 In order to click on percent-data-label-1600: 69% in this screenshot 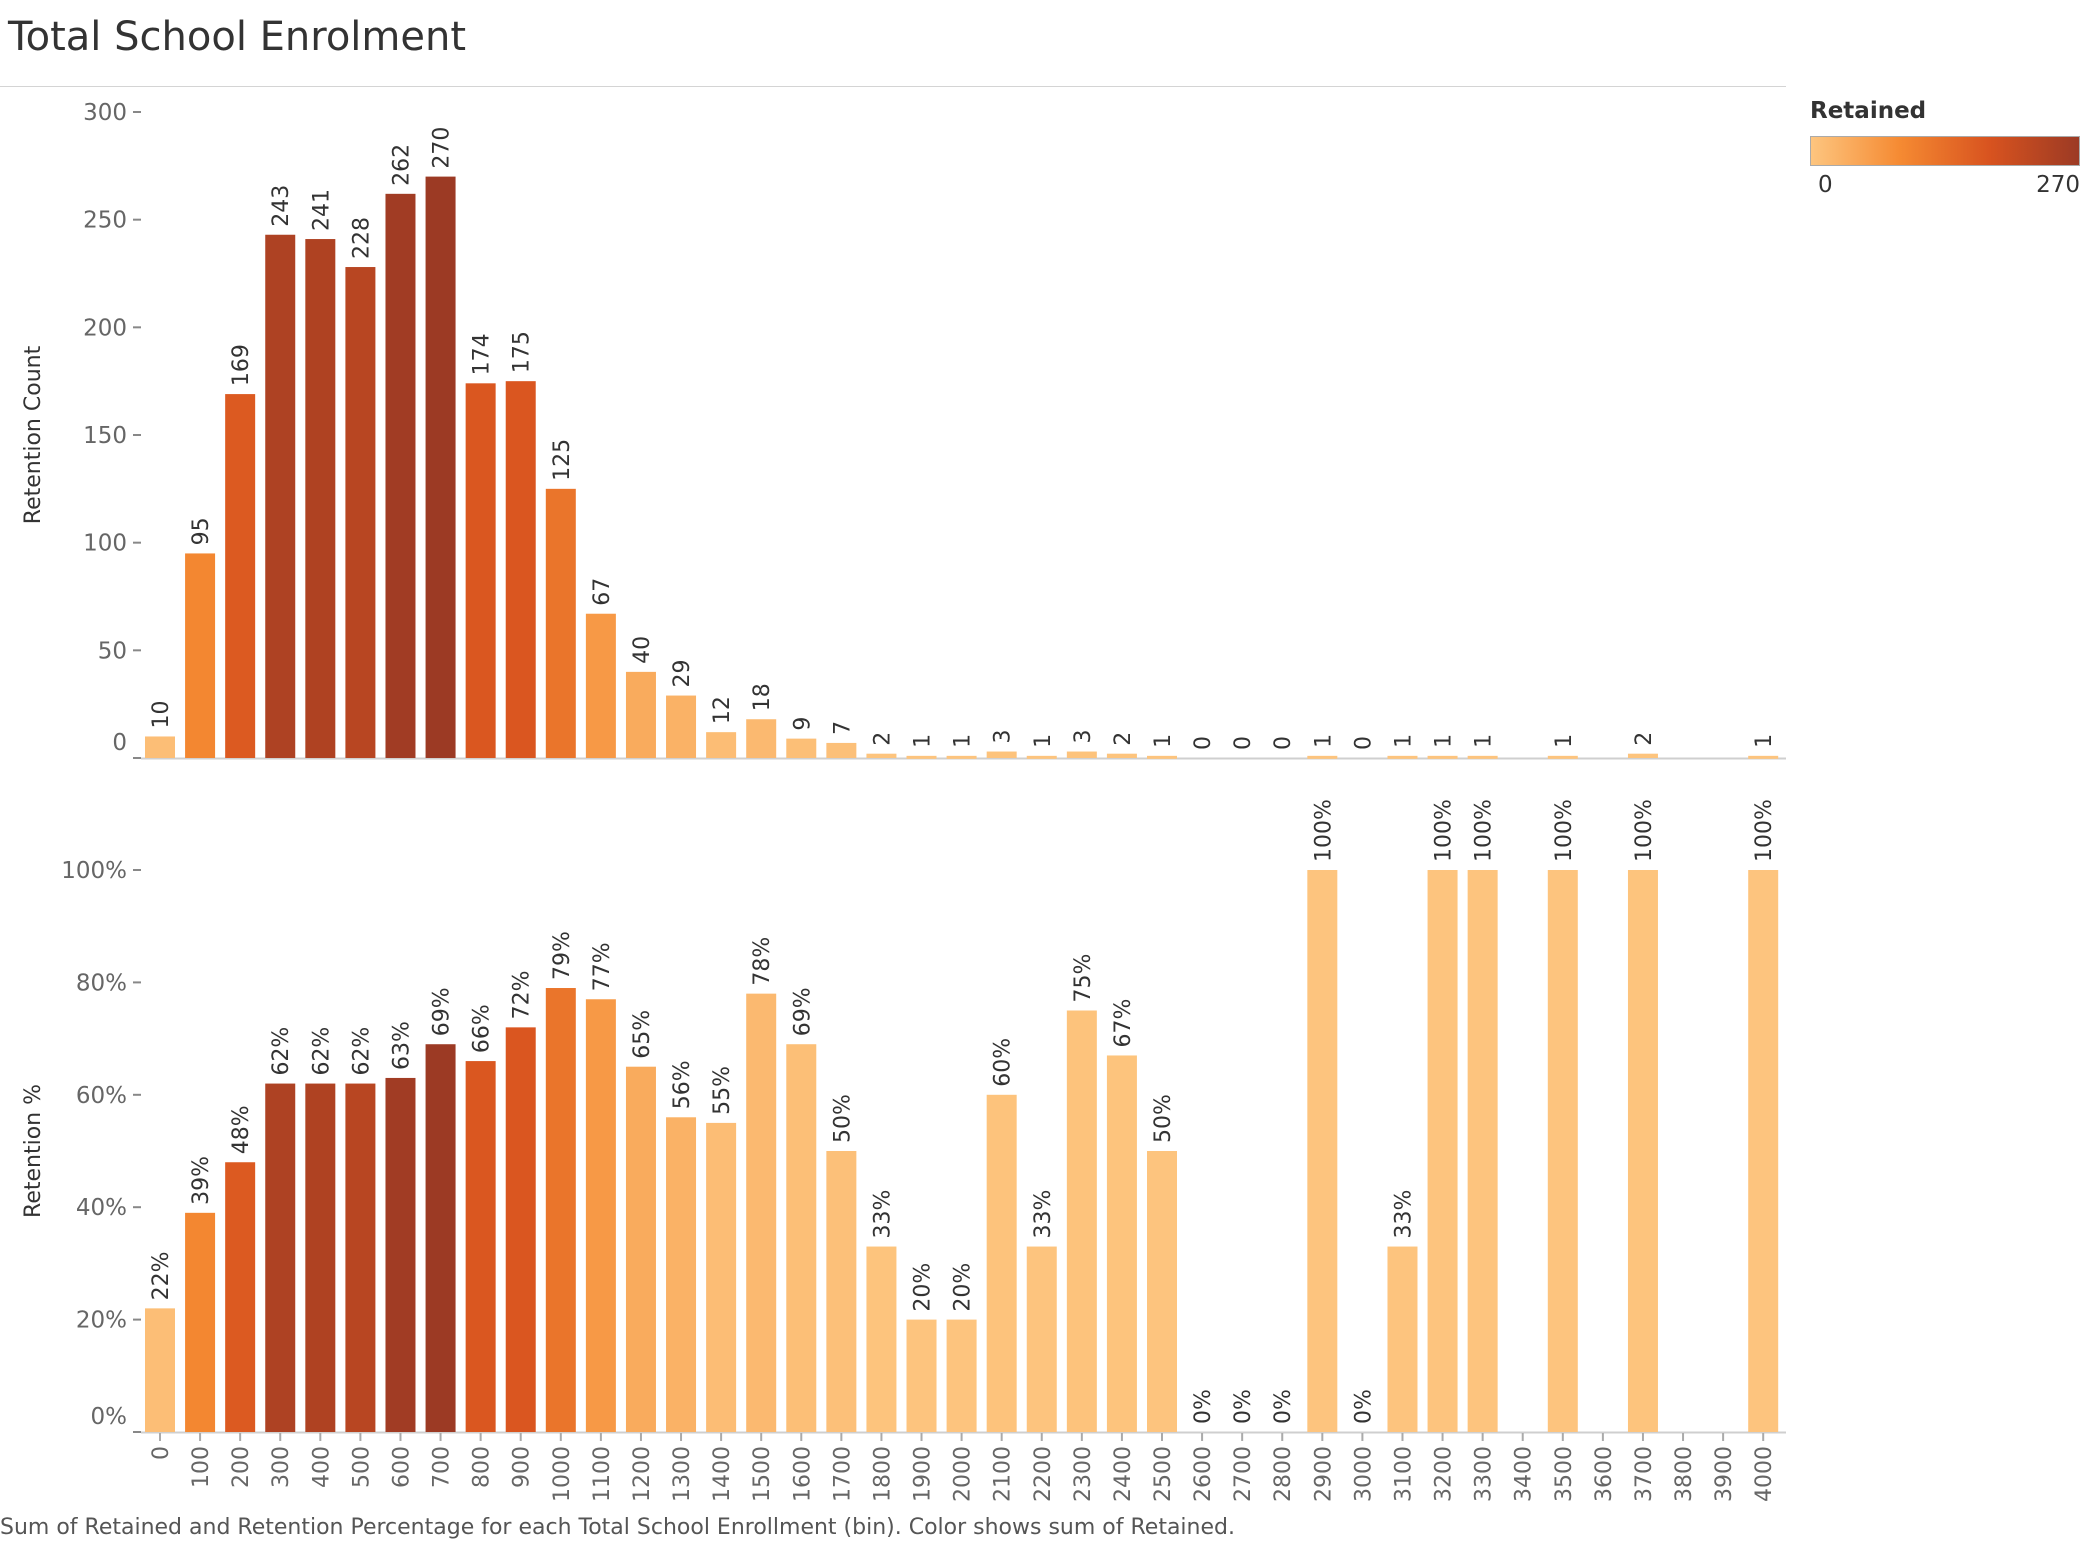, I will do `click(802, 1011)`.